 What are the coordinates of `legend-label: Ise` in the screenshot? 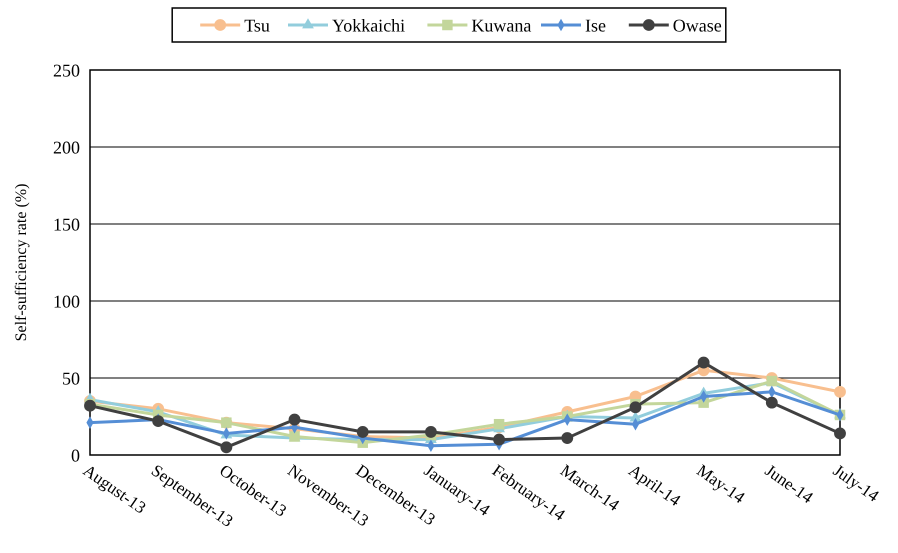 It's located at (595, 25).